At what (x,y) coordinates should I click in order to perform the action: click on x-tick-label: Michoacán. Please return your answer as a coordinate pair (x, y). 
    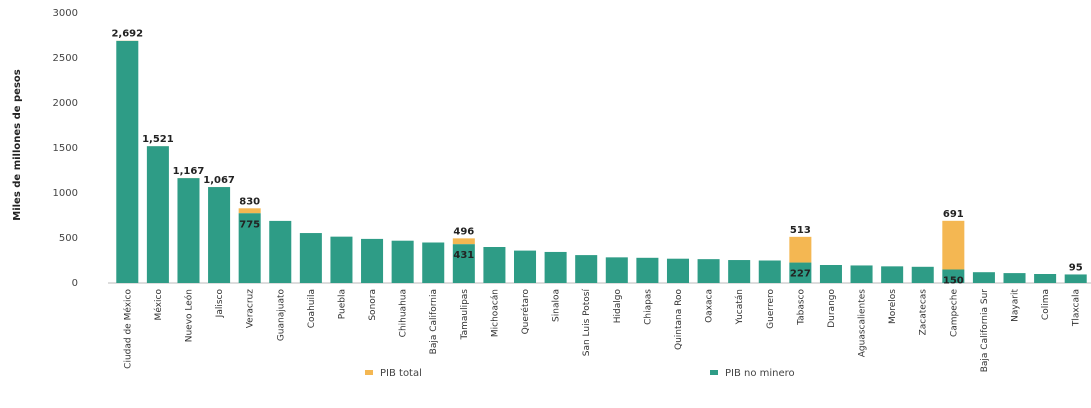
    Looking at the image, I should click on (495, 313).